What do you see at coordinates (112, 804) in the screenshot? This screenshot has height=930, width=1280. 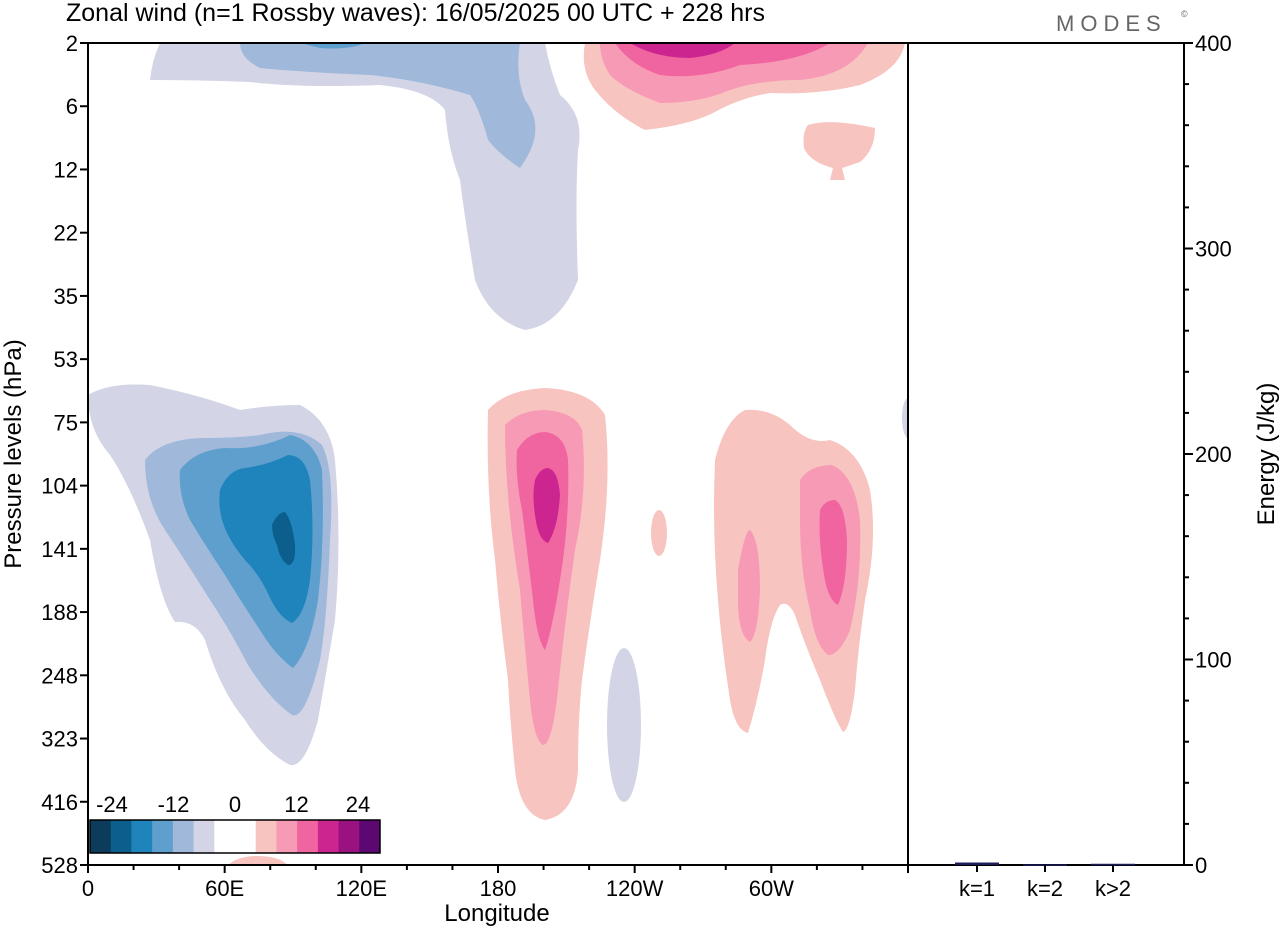 I see `colorbar-label: -24` at bounding box center [112, 804].